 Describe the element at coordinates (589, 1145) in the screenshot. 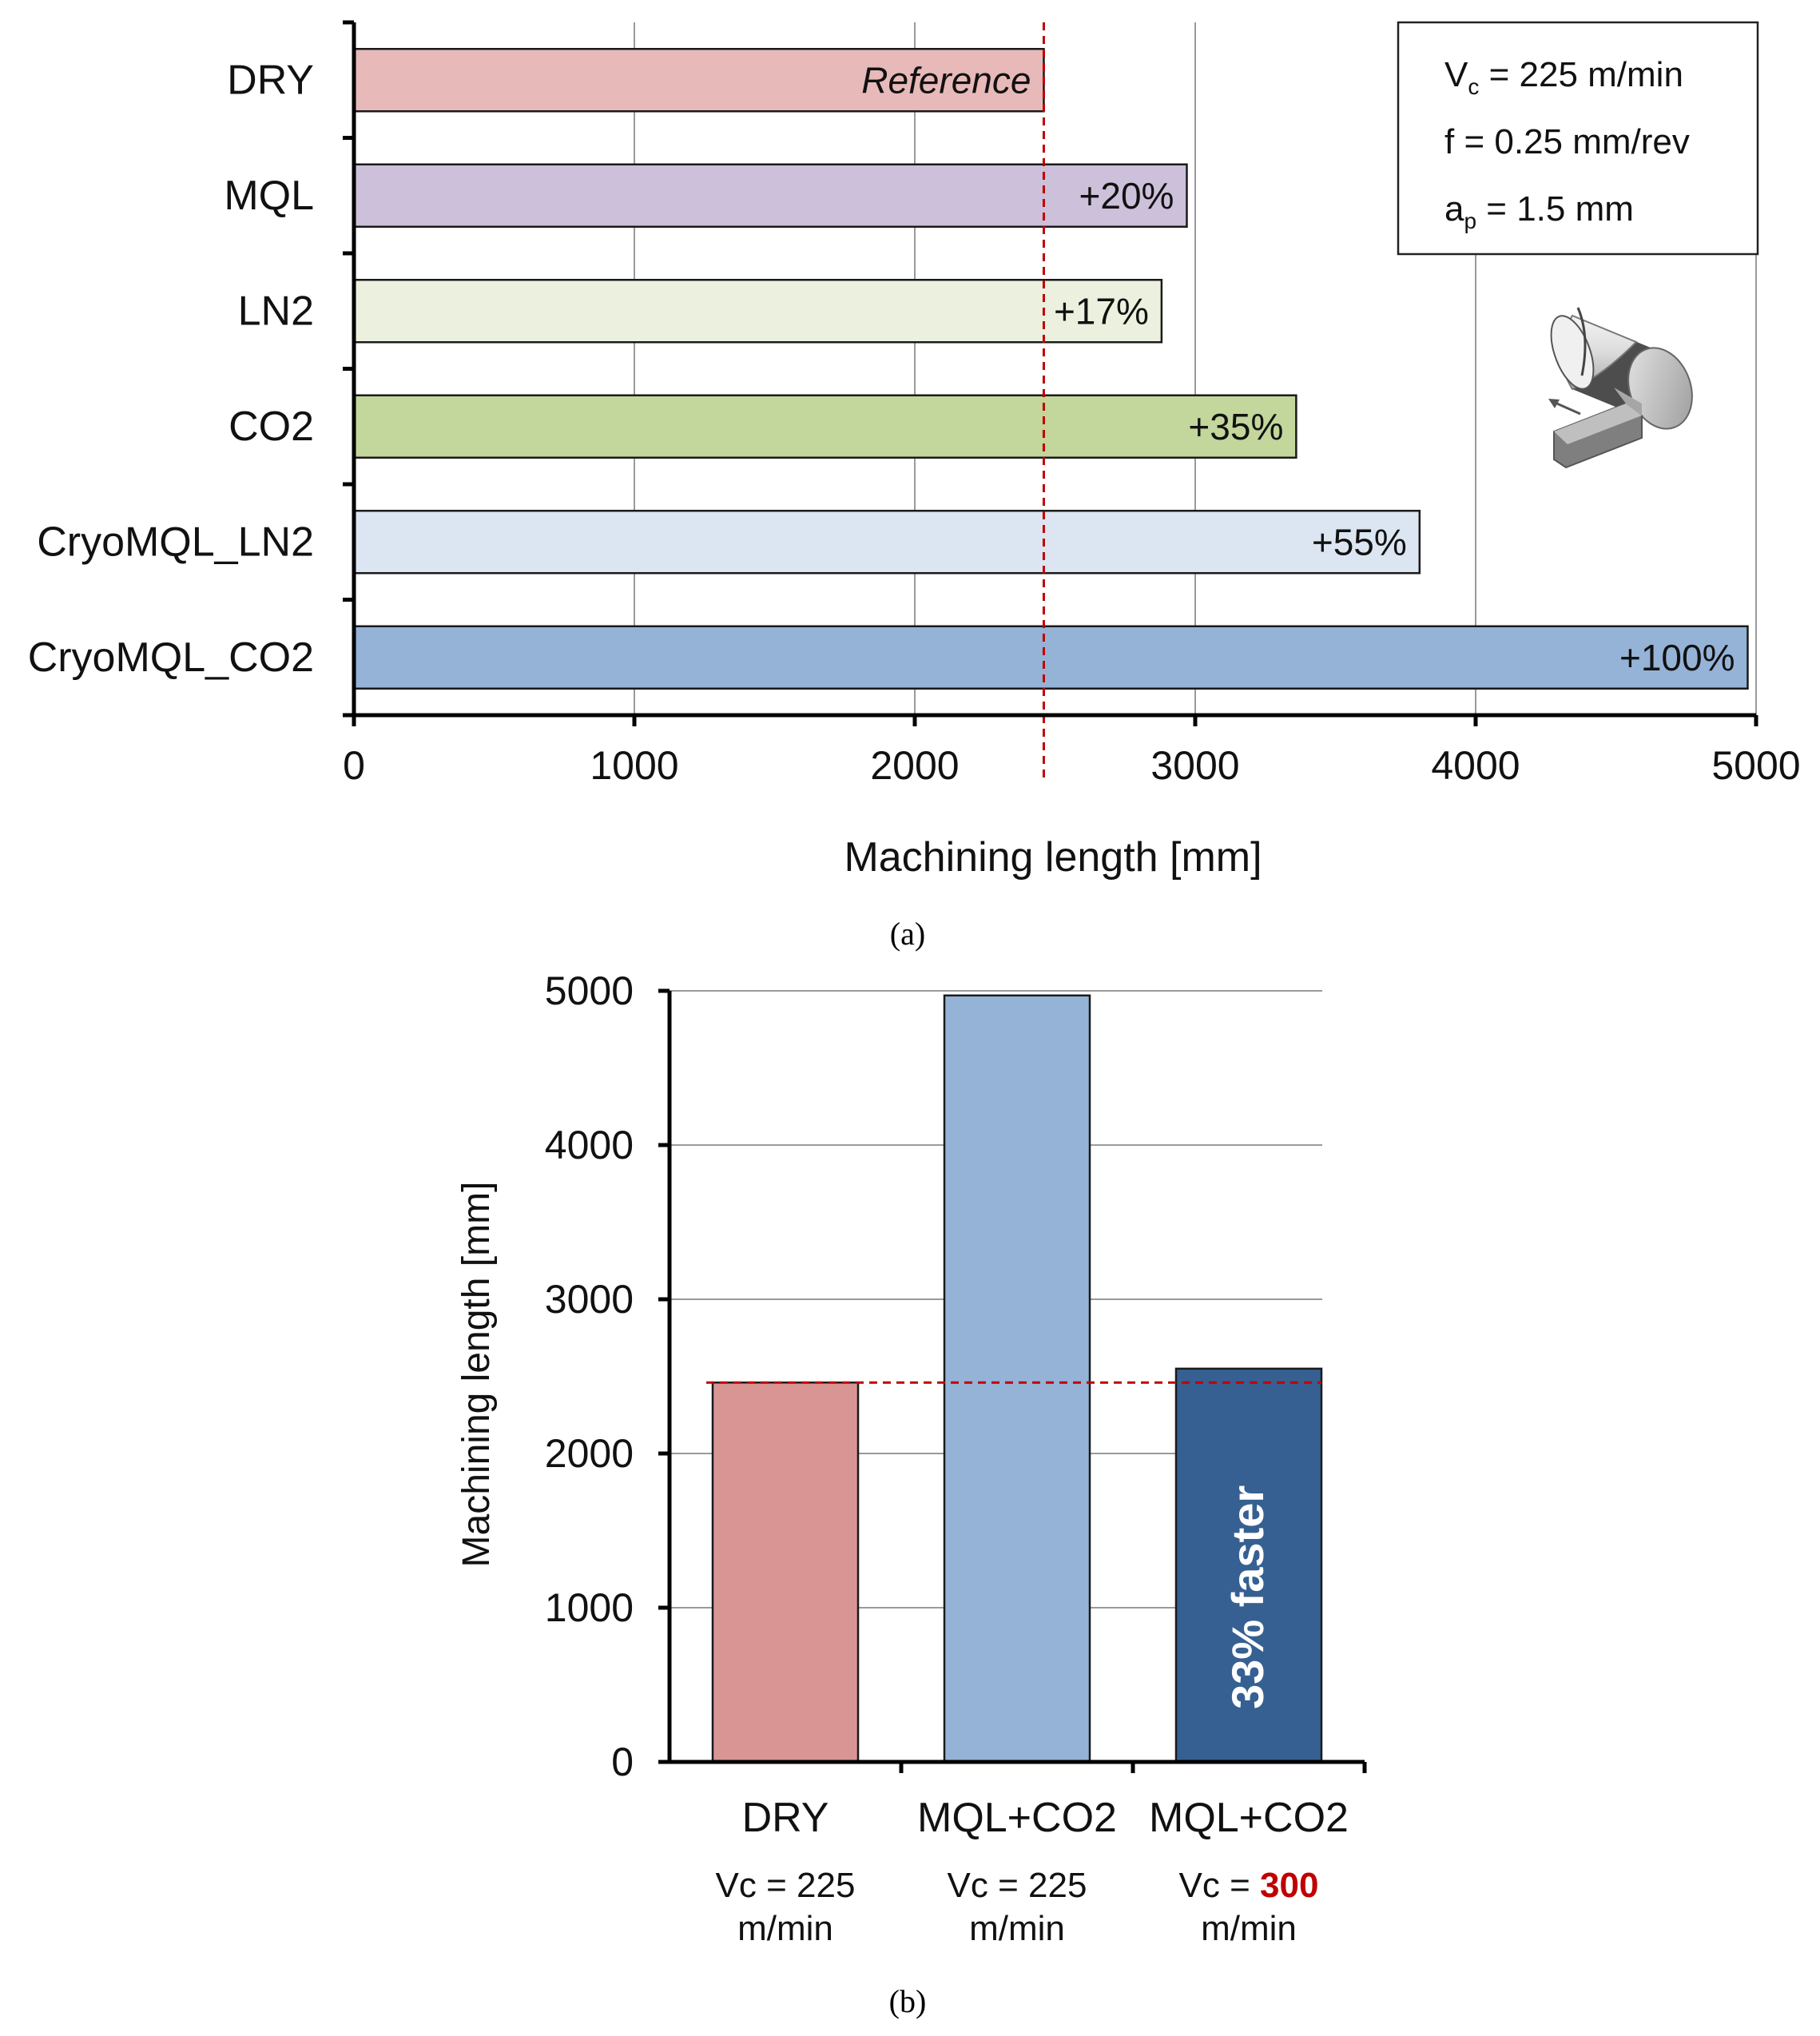

I see `b-y-tick-label: 4000` at that location.